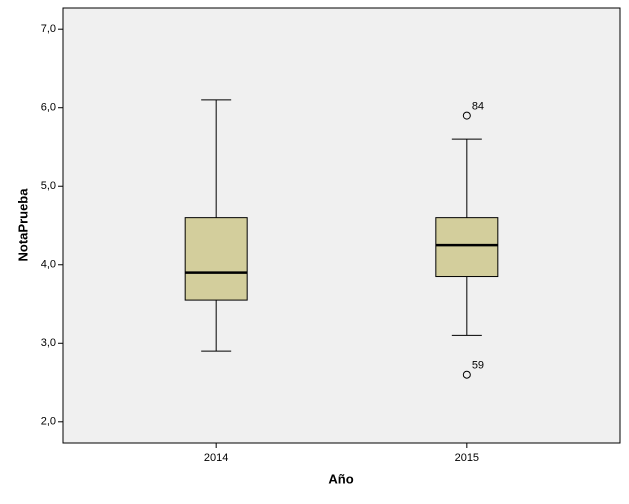  What do you see at coordinates (48, 108) in the screenshot?
I see `y-tick-label: 6,0` at bounding box center [48, 108].